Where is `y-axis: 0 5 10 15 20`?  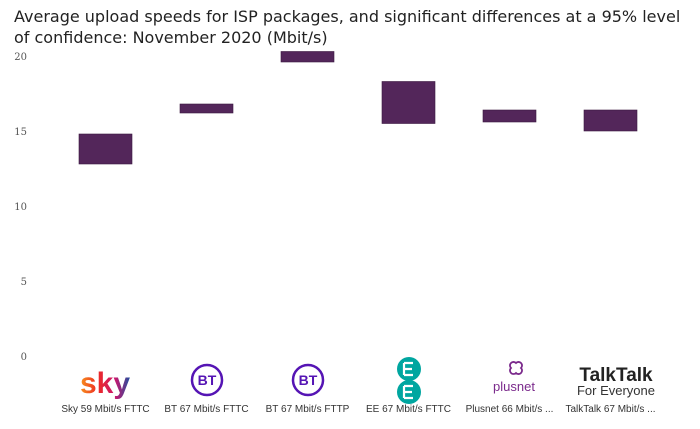 y-axis: 0 5 10 15 20 is located at coordinates (20, 207).